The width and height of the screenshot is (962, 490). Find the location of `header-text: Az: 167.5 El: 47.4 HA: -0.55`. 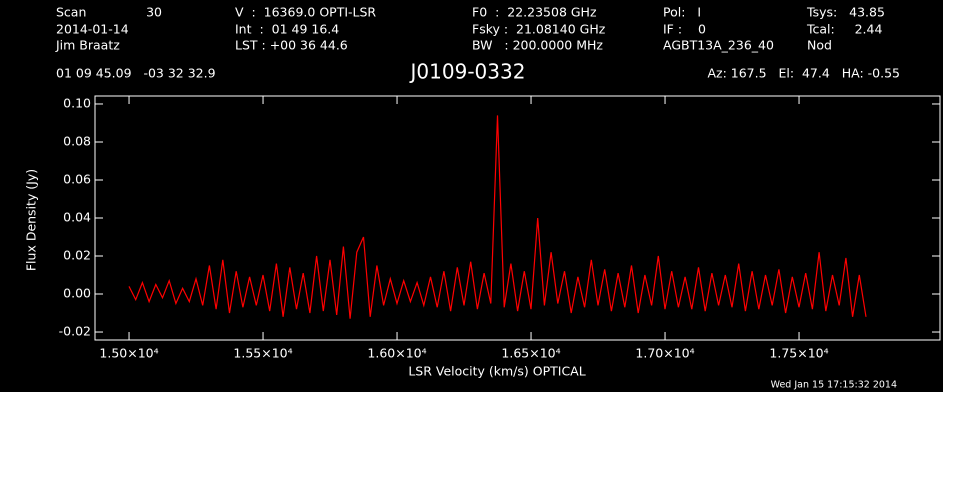

header-text: Az: 167.5 El: 47.4 HA: -0.55 is located at coordinates (803, 73).